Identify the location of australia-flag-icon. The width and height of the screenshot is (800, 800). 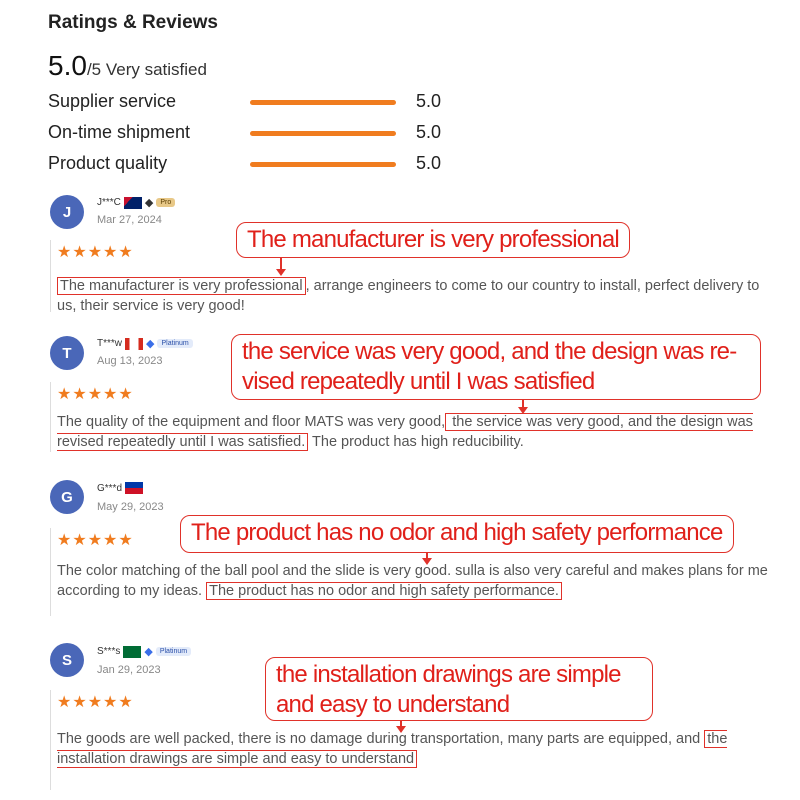
(132, 202).